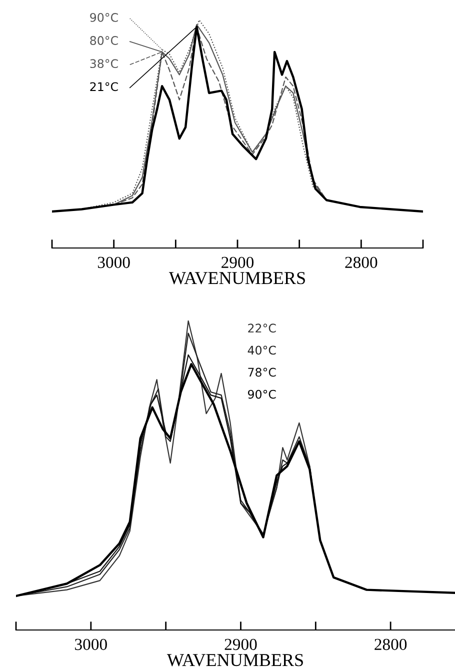 This screenshot has width=455, height=672. Describe the element at coordinates (262, 372) in the screenshot. I see `text: 78°C` at that location.